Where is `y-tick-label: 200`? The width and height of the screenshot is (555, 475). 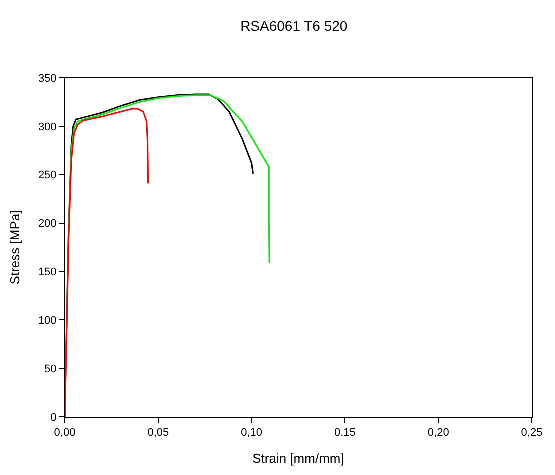
y-tick-label: 200 is located at coordinates (47, 224).